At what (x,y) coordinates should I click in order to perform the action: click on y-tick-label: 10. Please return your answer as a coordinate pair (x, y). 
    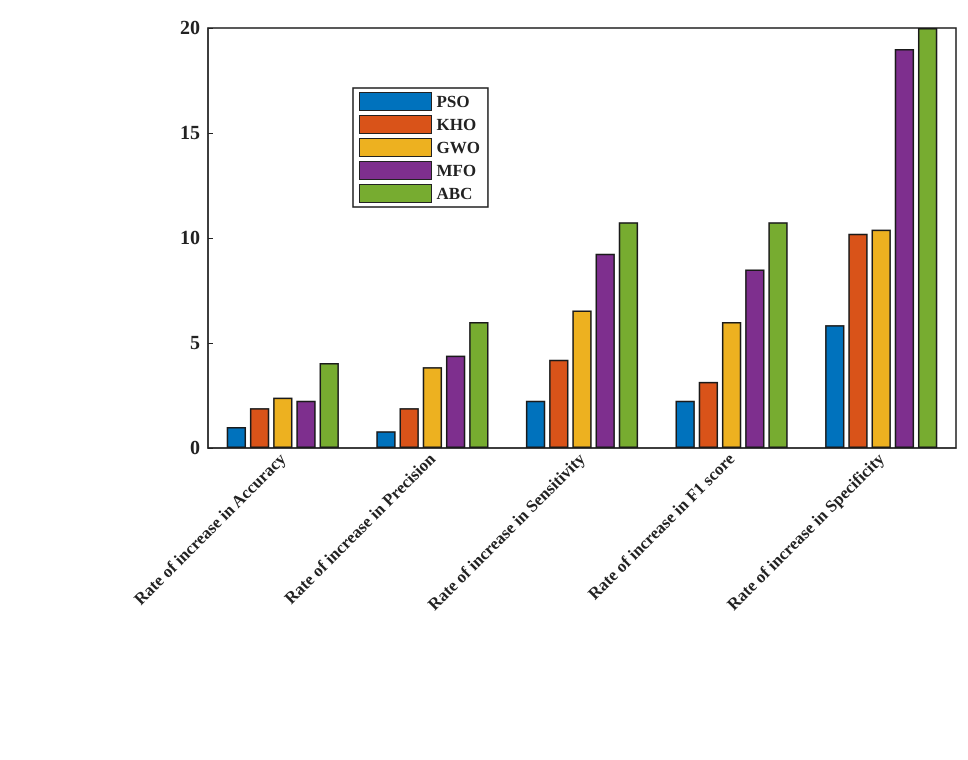
    Looking at the image, I should click on (190, 238).